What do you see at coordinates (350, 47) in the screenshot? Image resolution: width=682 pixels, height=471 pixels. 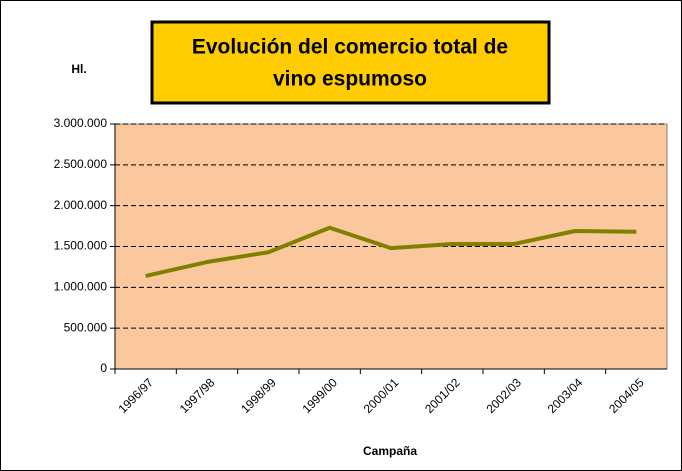 I see `chart-title: Evolución del comercio total de` at bounding box center [350, 47].